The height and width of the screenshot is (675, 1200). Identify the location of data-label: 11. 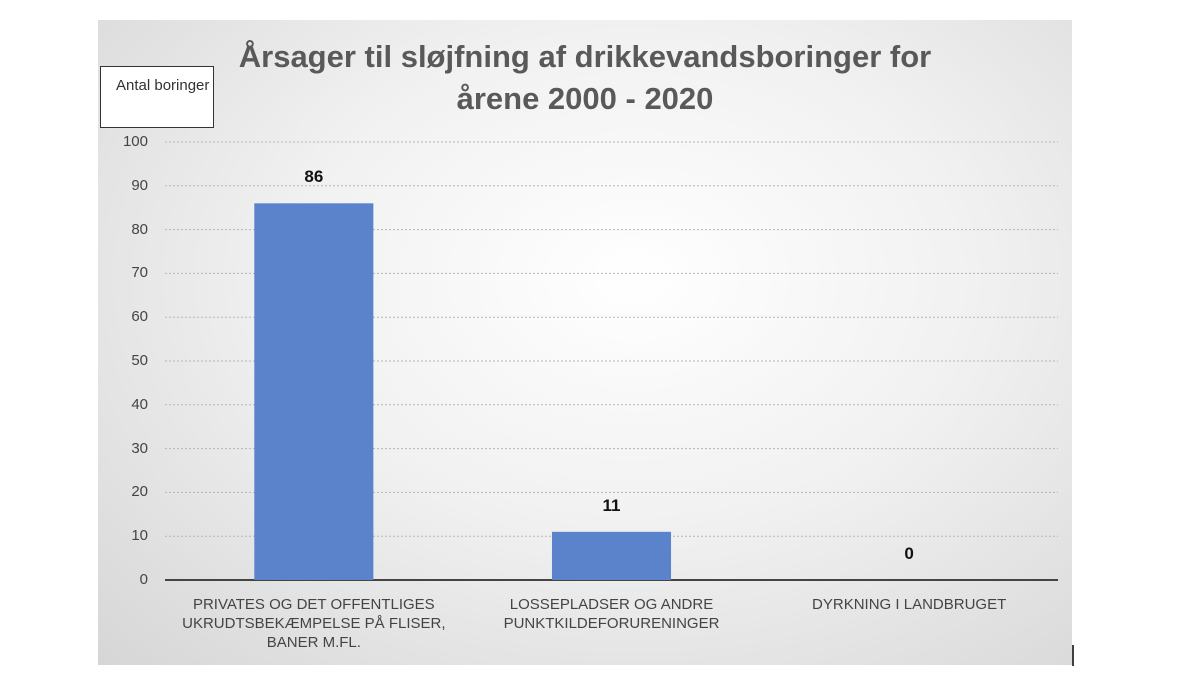
(611, 505).